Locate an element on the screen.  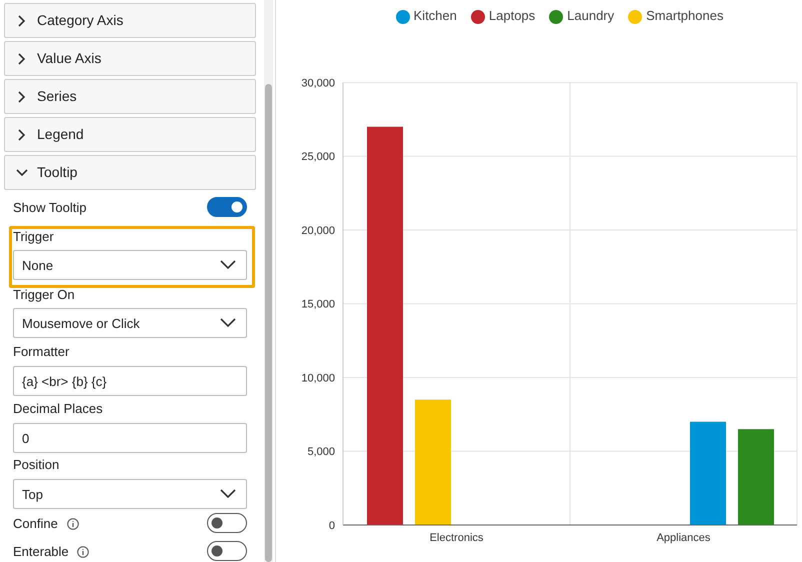
text: Decimal Places is located at coordinates (58, 408).